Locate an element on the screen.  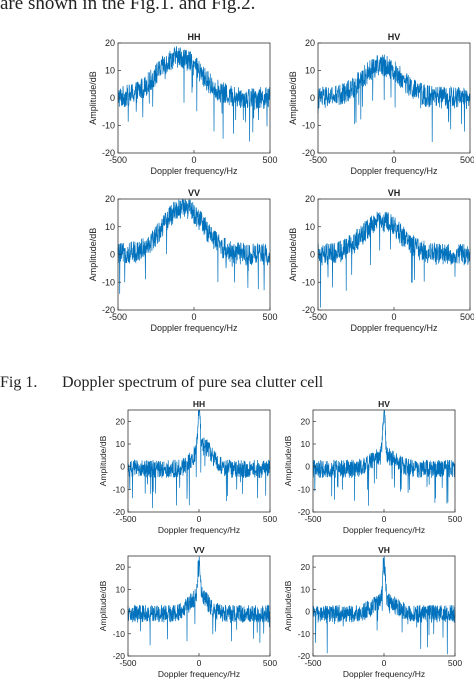
figure1-caption-number: Fig 1. is located at coordinates (19, 382).